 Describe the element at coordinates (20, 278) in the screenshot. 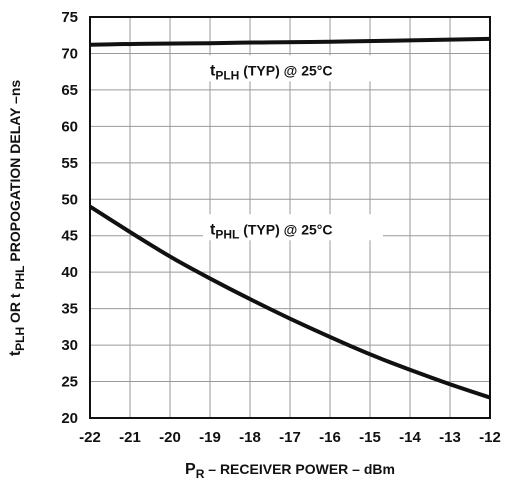

I see `y-axis-label-sub2: PHL` at that location.